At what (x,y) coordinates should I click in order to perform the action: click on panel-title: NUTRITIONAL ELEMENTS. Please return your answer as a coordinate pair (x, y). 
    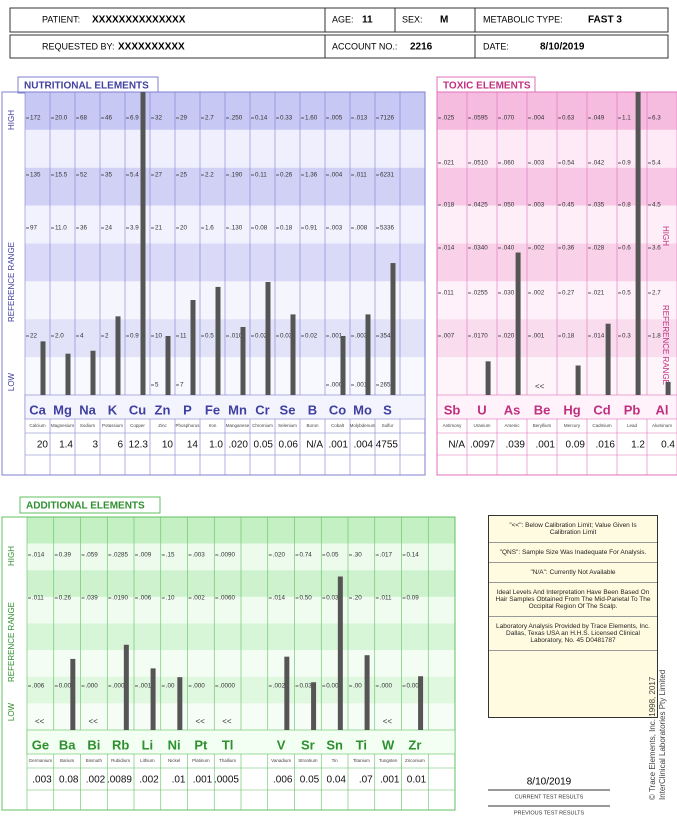
    Looking at the image, I should click on (86, 86).